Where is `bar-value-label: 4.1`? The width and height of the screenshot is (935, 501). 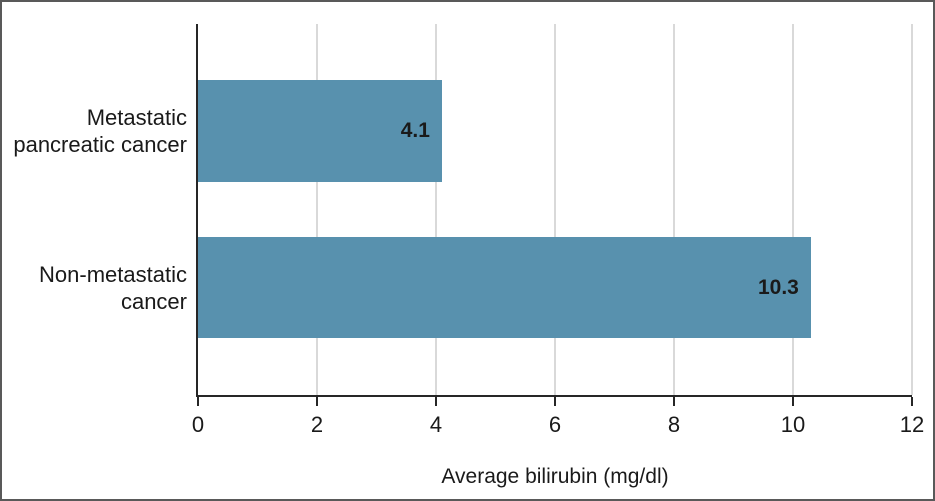
bar-value-label: 4.1 is located at coordinates (415, 130).